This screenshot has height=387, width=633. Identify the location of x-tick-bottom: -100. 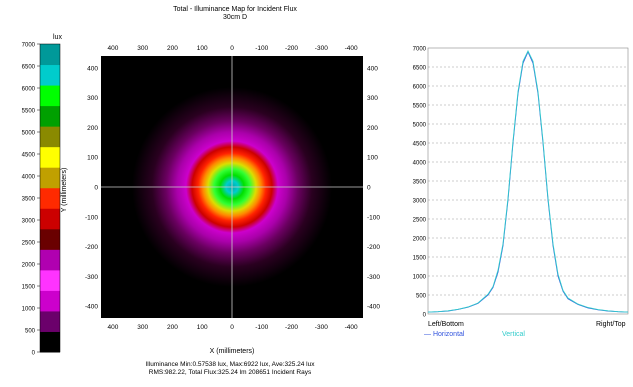
(261, 327).